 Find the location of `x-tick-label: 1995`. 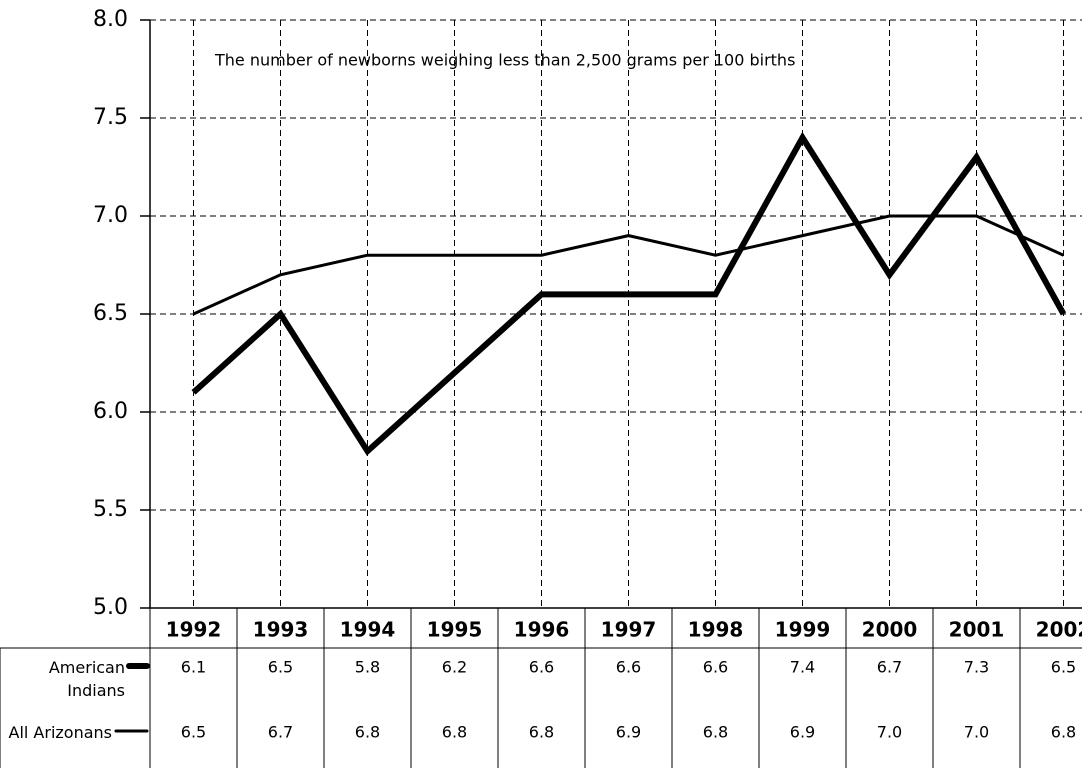

x-tick-label: 1995 is located at coordinates (455, 630).